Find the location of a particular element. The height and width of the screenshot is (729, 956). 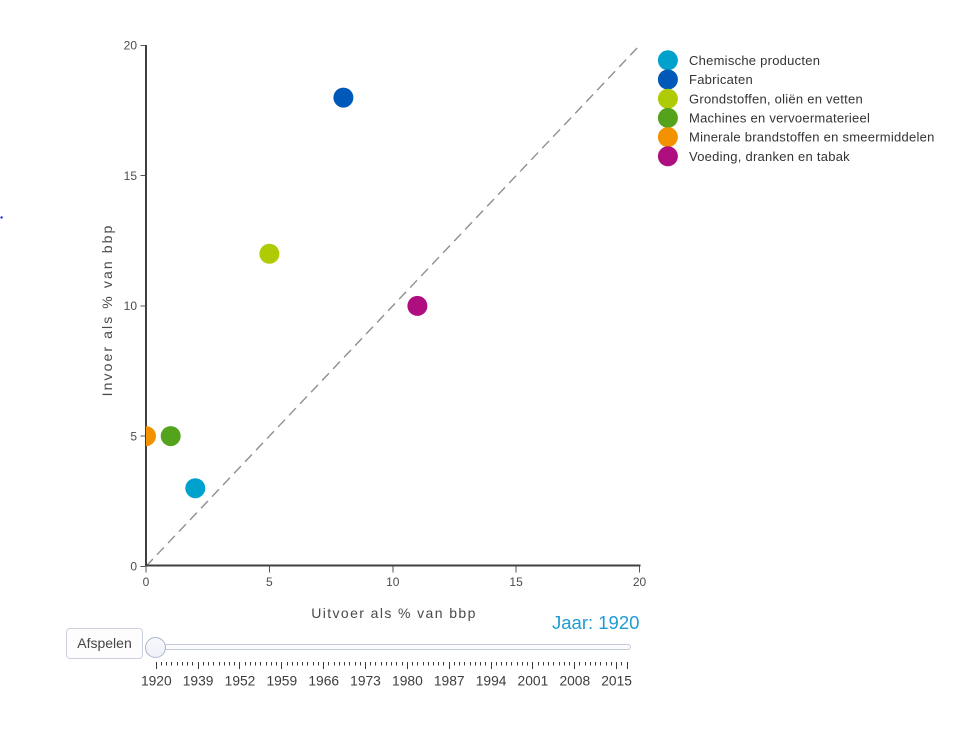

svg-text: Uitvoer als % van bbp is located at coordinates (394, 613).